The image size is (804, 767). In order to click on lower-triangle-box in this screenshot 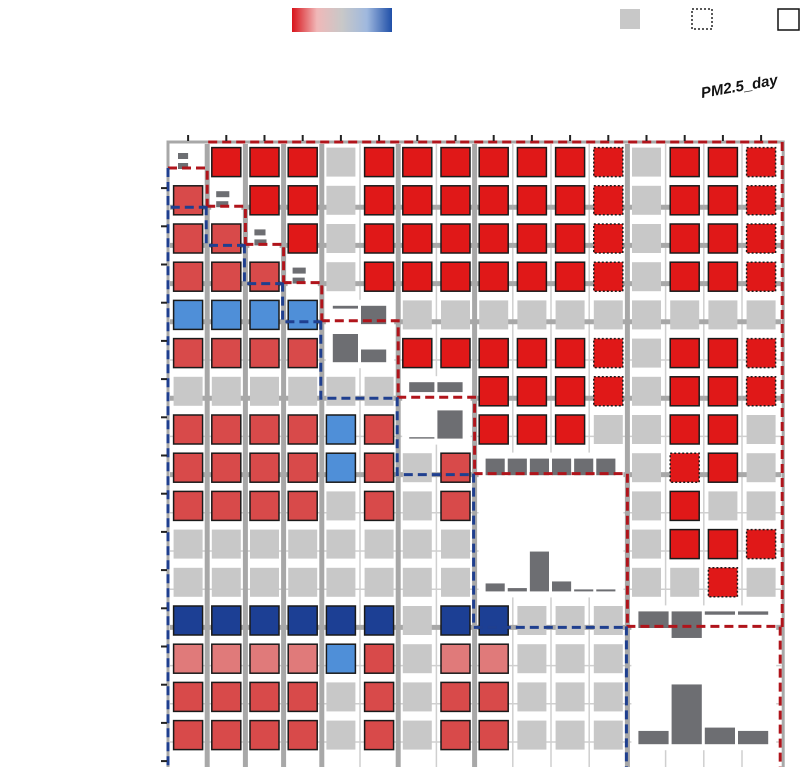, I will do `click(550, 551)`.